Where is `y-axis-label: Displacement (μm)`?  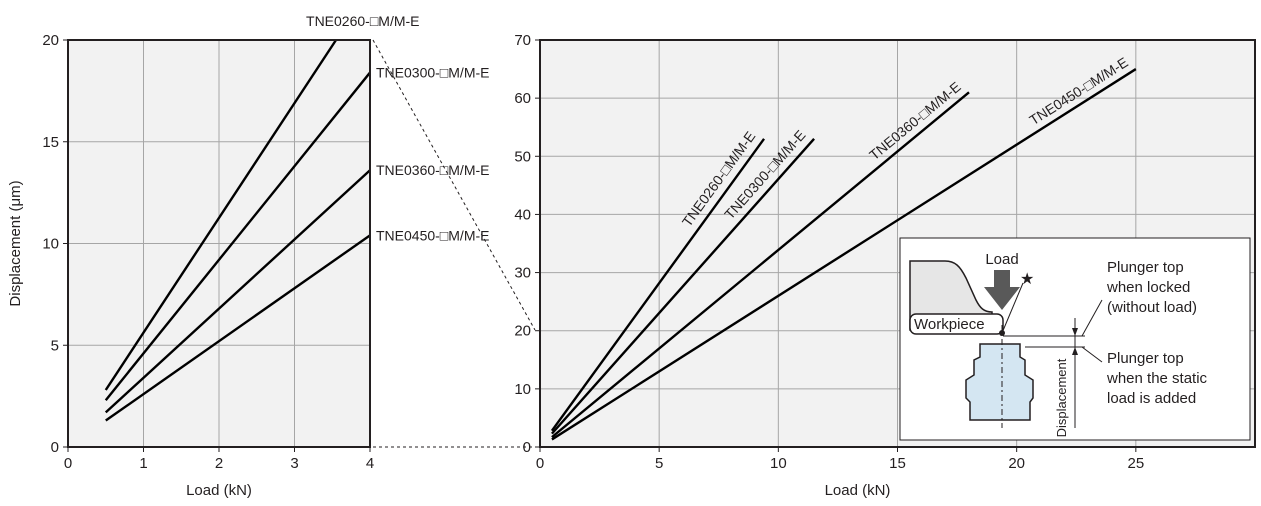
y-axis-label: Displacement (μm) is located at coordinates (15, 243).